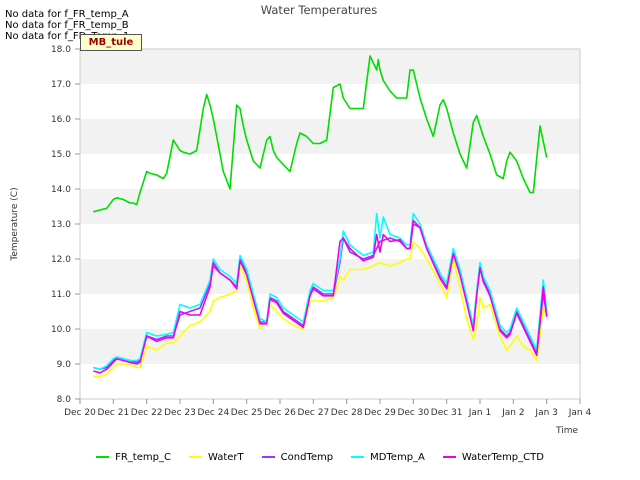  Describe the element at coordinates (61, 330) in the screenshot. I see `y-tick-label: 10.0` at that location.